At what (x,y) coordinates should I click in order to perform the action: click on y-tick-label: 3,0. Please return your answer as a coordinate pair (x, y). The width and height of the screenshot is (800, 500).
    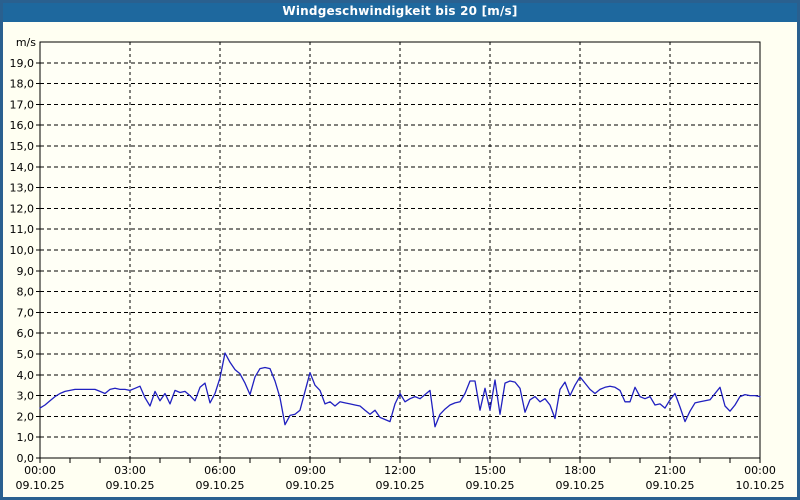
    Looking at the image, I should click on (26, 396).